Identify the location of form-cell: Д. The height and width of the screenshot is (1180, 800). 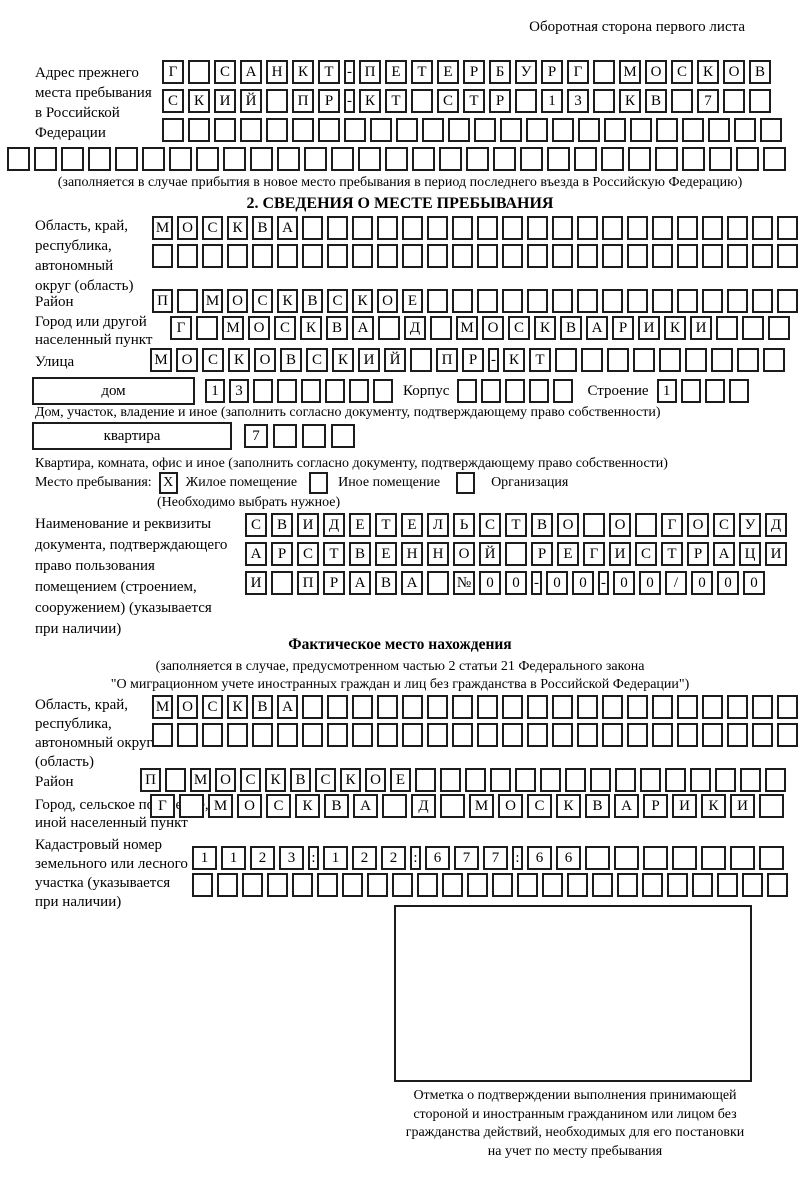
(334, 525).